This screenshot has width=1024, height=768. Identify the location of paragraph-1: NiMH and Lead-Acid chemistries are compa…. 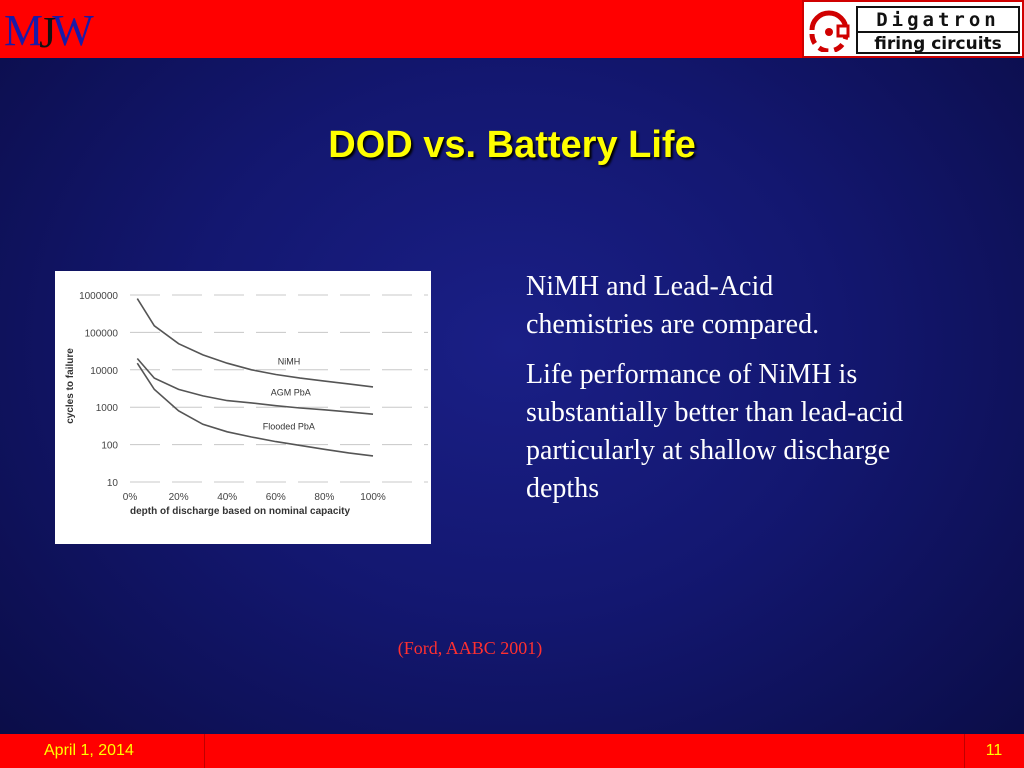
(673, 305).